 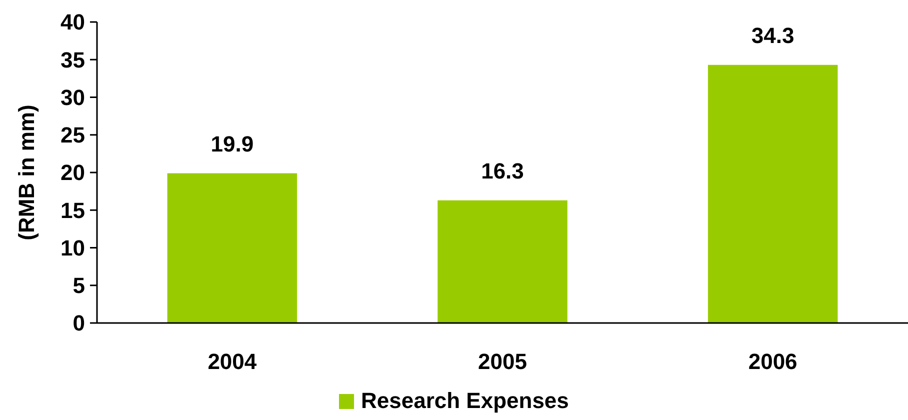 I want to click on data-label: 16.3, so click(x=502, y=171).